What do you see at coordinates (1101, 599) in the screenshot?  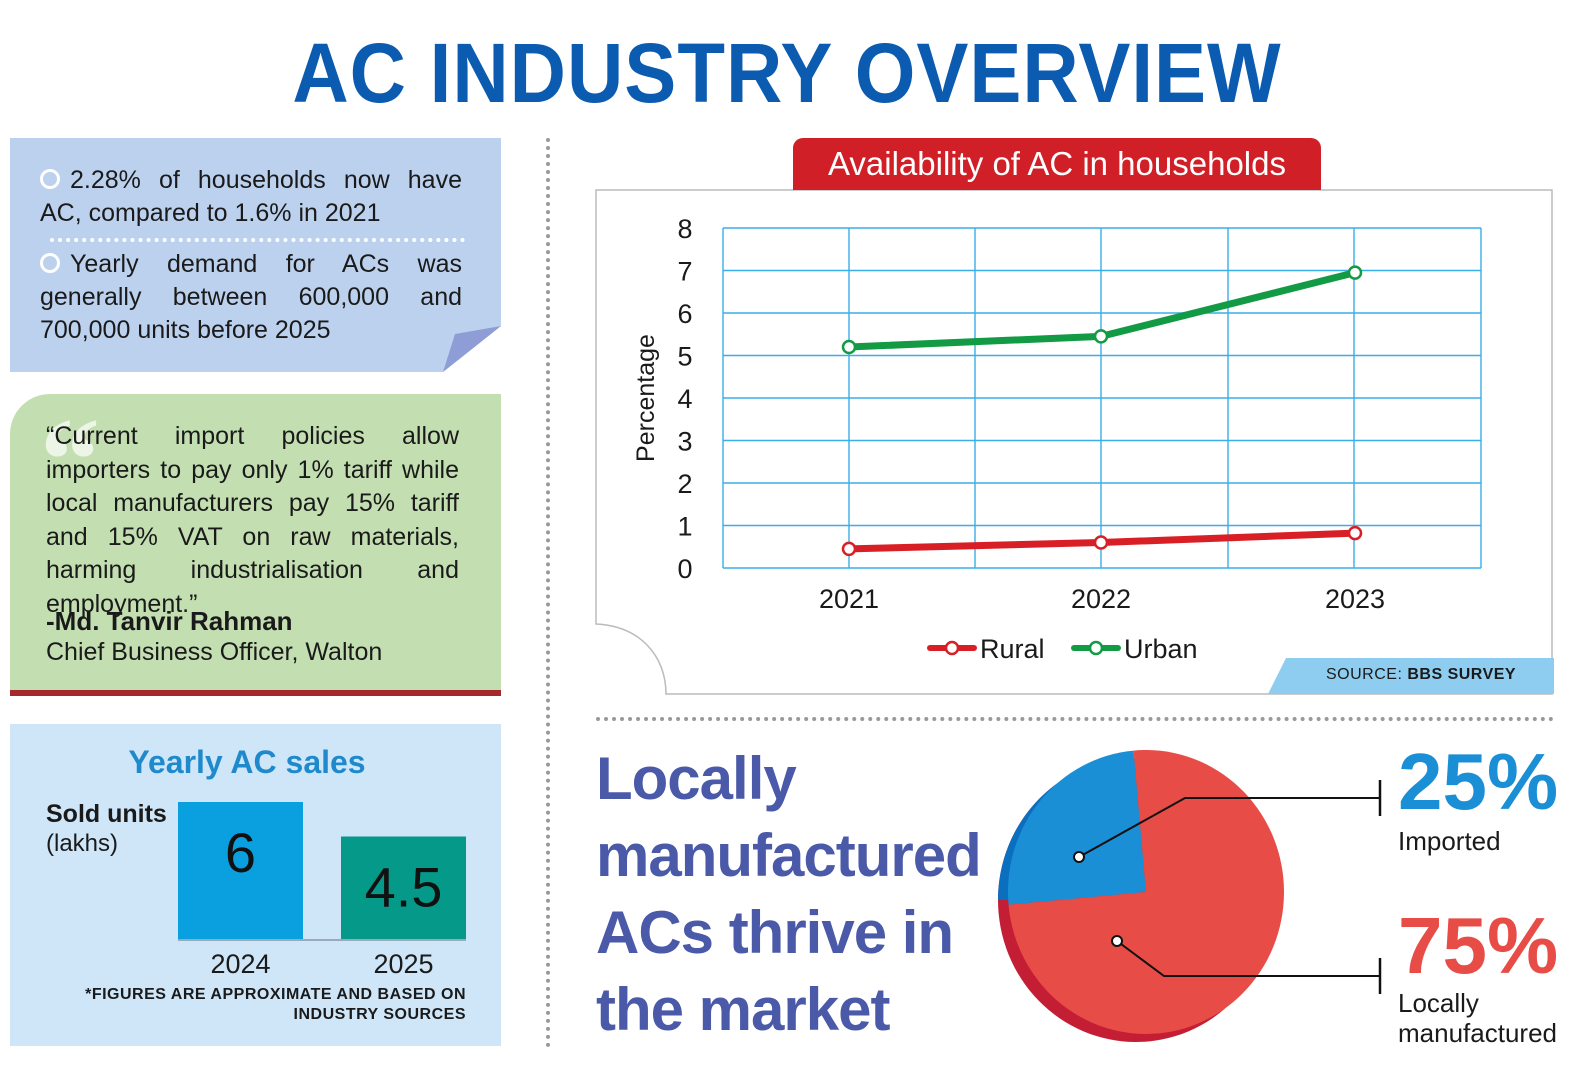 I see `x-tick-label: 2022` at bounding box center [1101, 599].